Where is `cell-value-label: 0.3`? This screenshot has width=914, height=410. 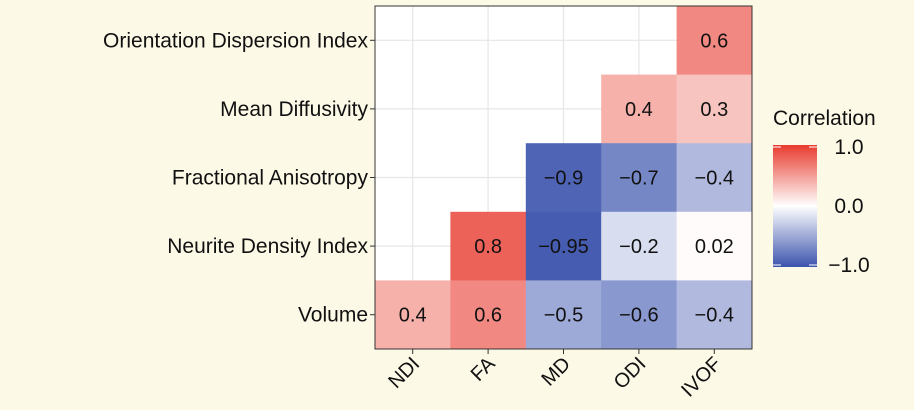 cell-value-label: 0.3 is located at coordinates (714, 110).